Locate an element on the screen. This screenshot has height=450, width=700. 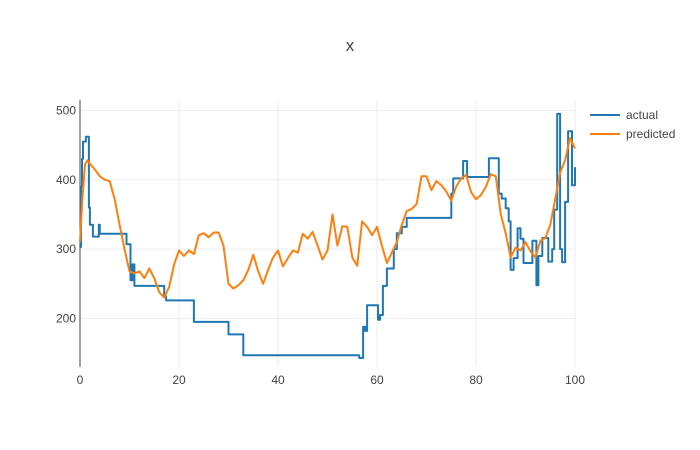
legend-label: predicted is located at coordinates (650, 134).